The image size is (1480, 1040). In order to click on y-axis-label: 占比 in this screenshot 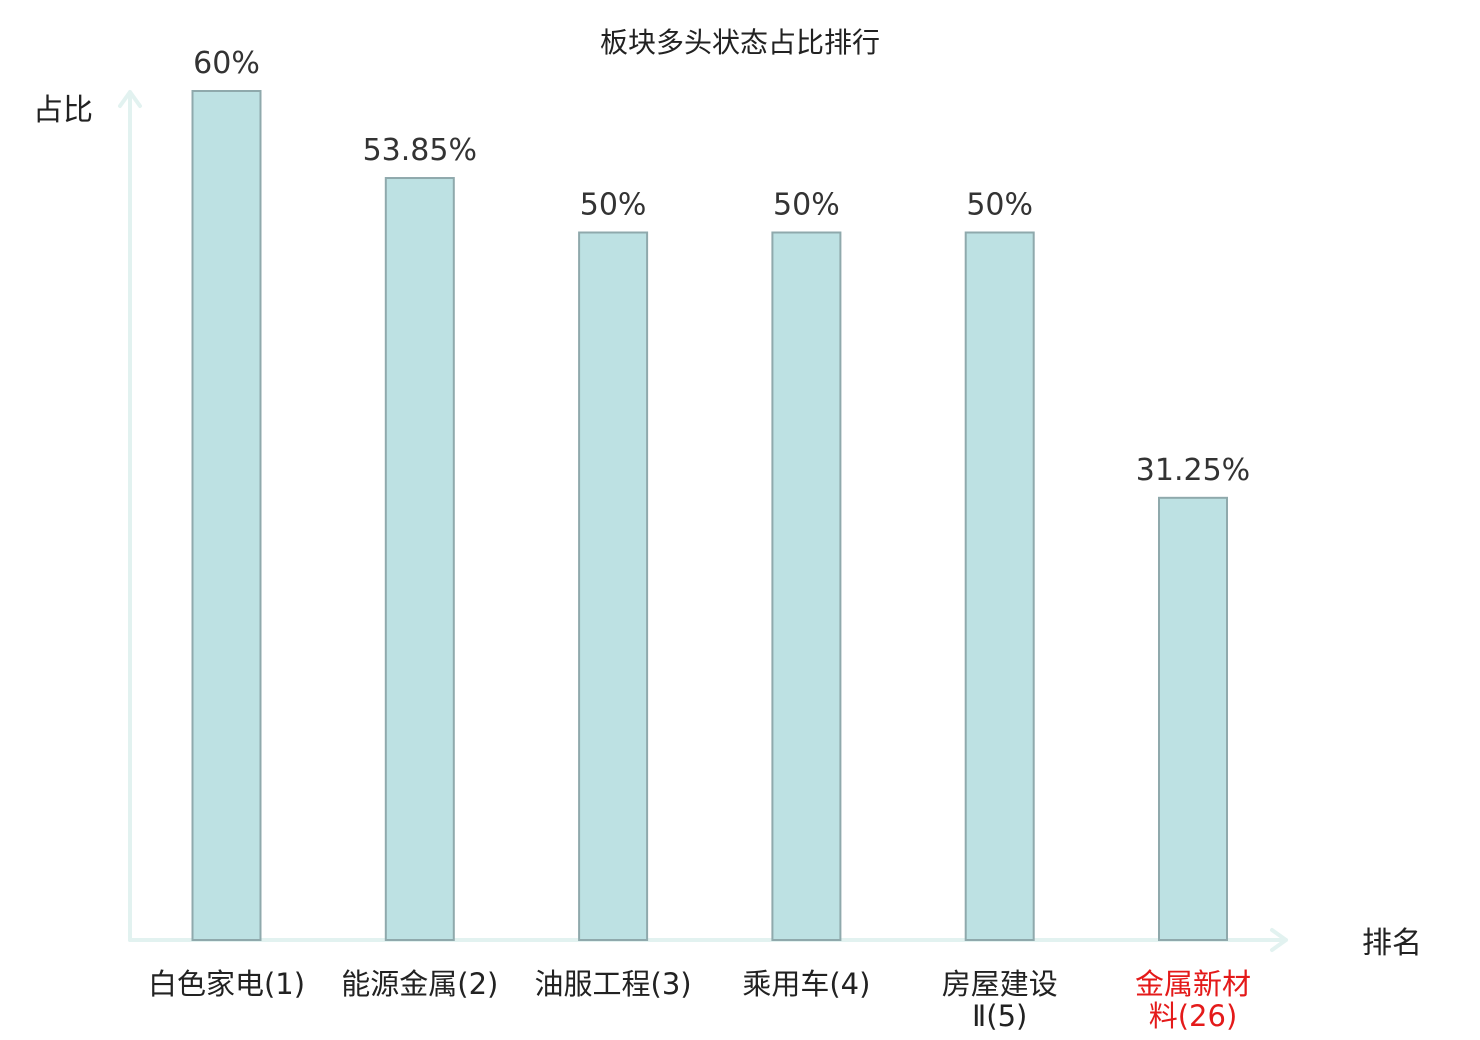, I will do `click(63, 110)`.